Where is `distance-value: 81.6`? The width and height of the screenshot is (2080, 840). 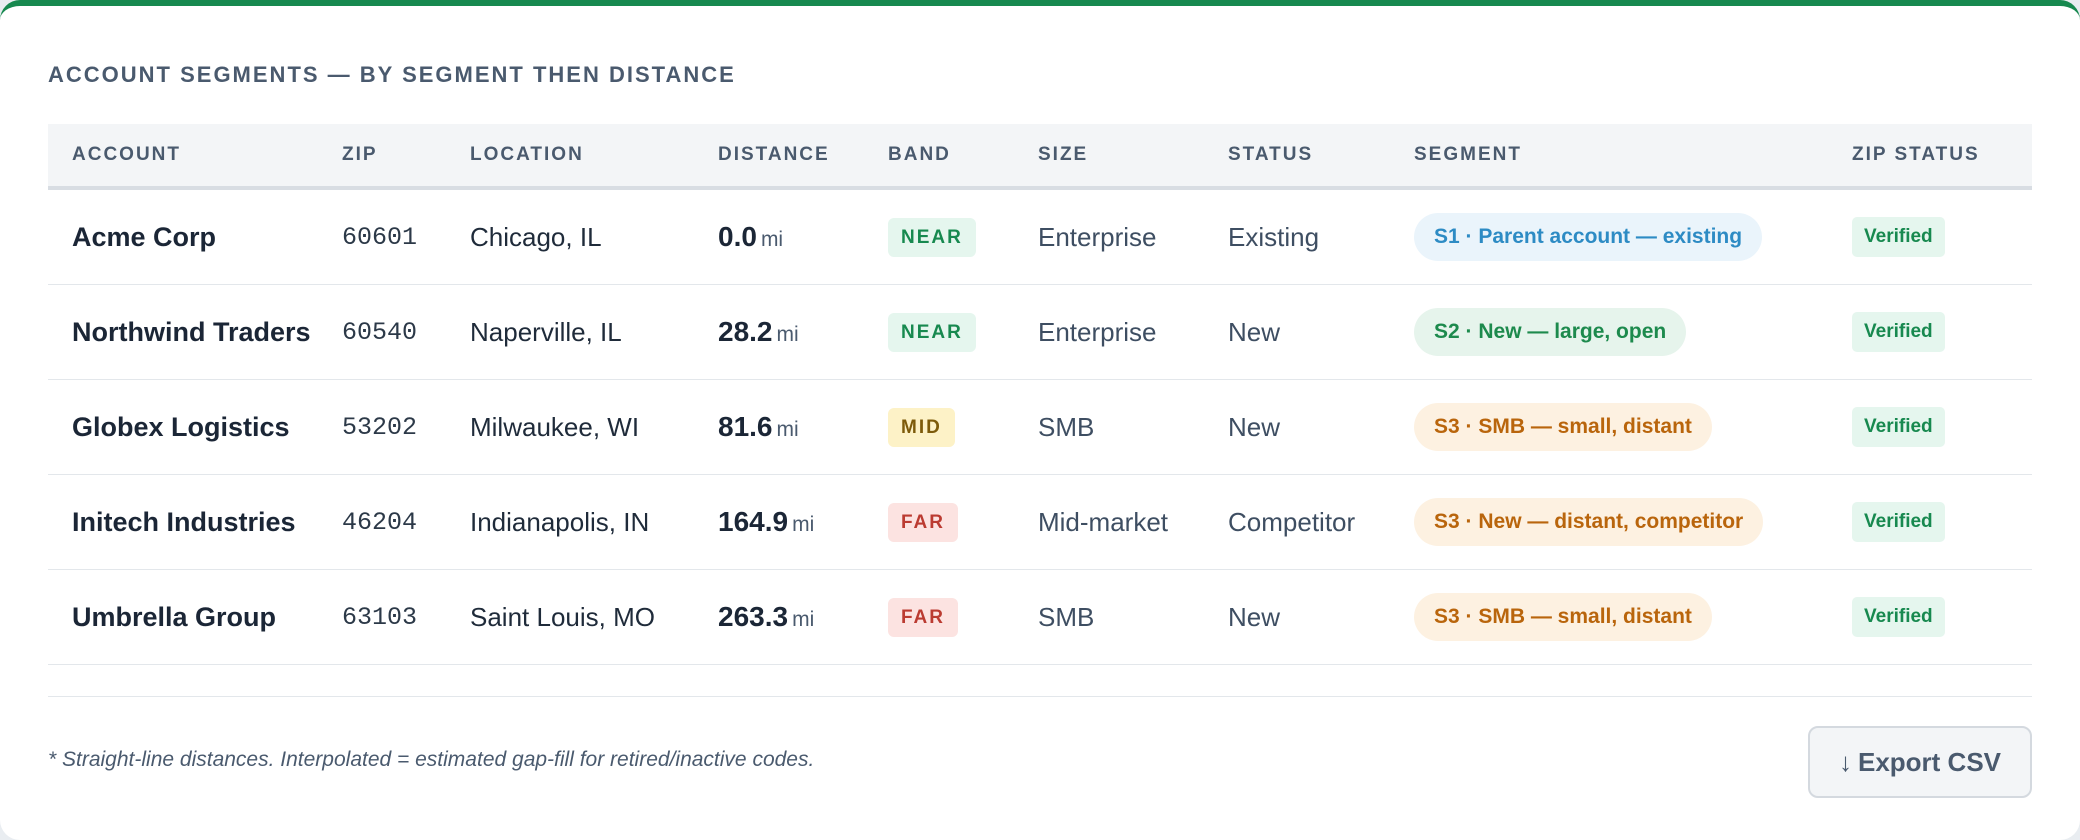
distance-value: 81.6 is located at coordinates (745, 426).